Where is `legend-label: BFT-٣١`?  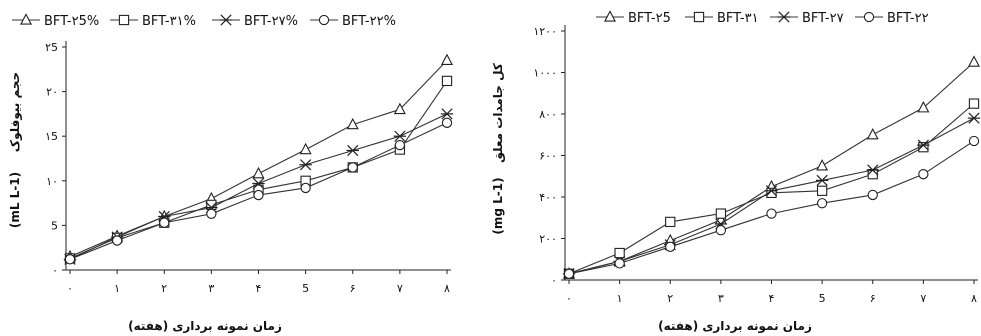
legend-label: BFT-٣١ is located at coordinates (738, 18).